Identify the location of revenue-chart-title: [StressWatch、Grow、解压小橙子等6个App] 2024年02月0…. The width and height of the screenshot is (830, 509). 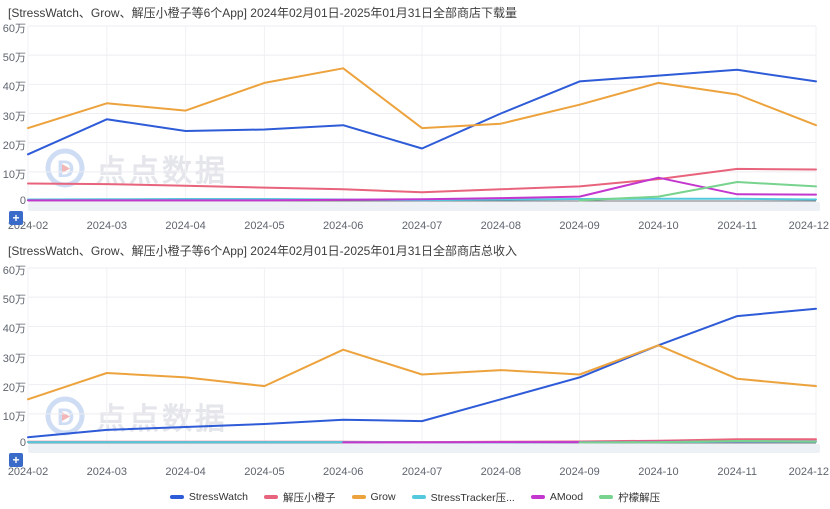
(263, 251).